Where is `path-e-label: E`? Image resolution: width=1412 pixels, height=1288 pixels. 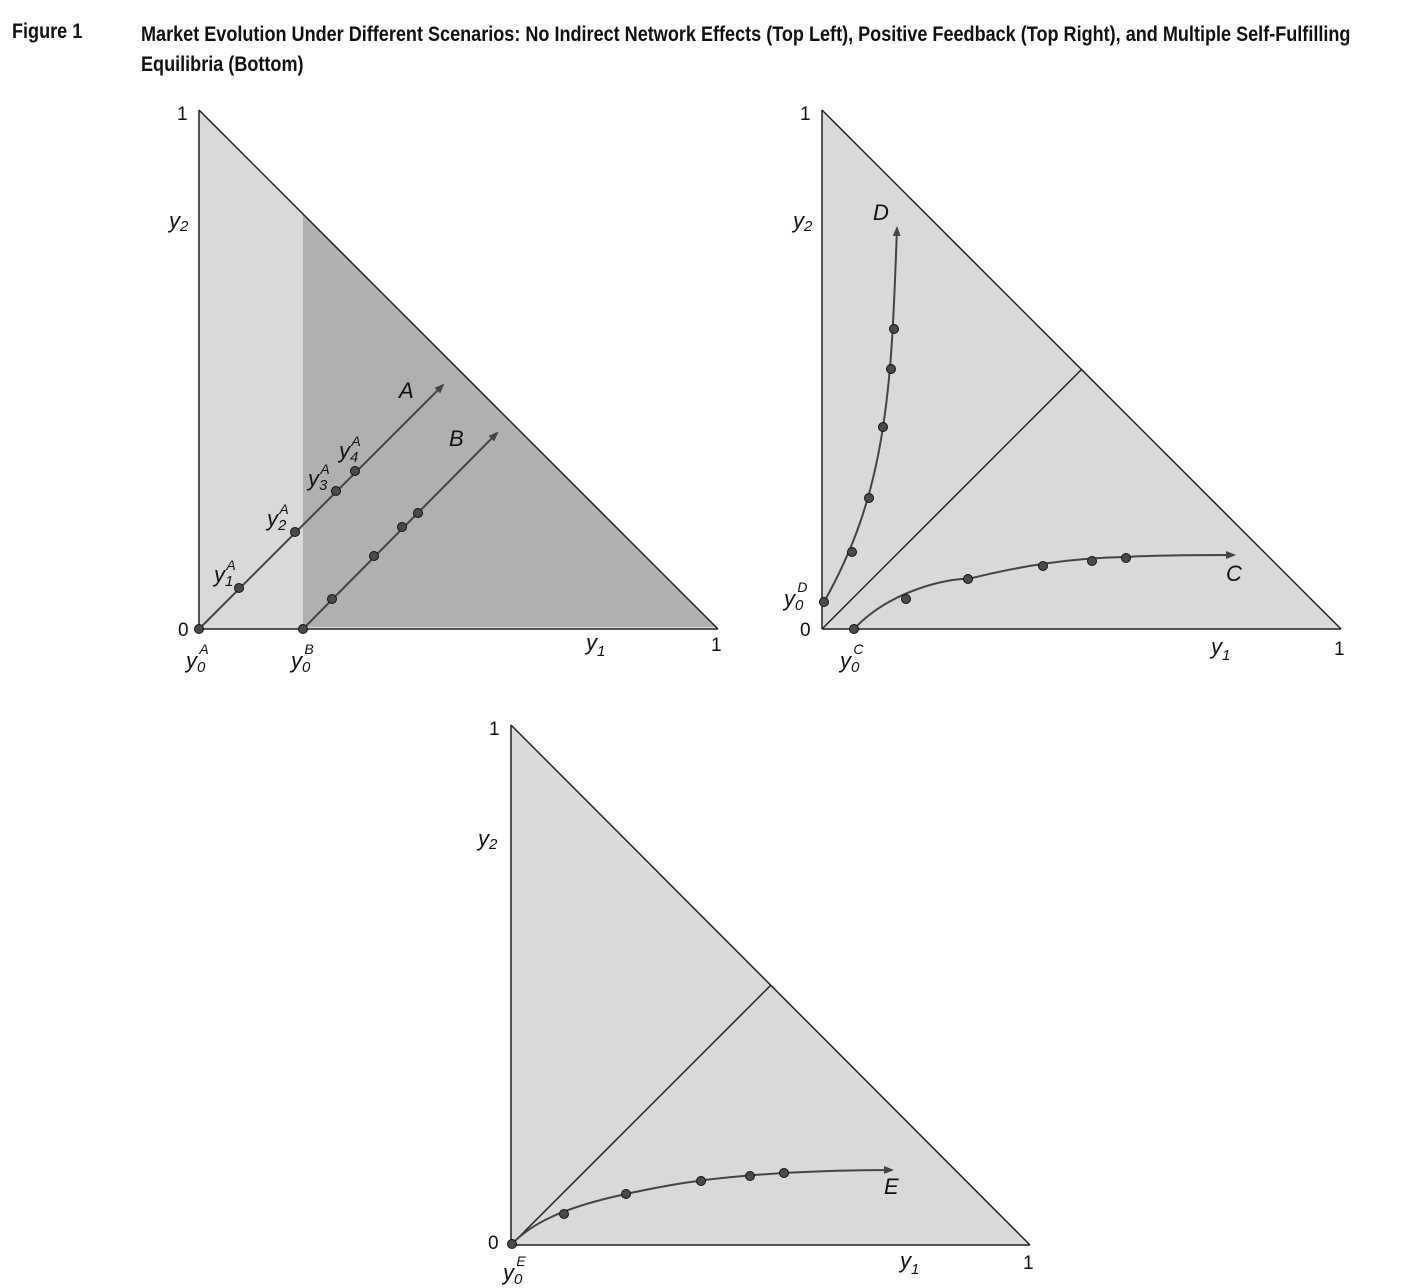 path-e-label: E is located at coordinates (891, 1186).